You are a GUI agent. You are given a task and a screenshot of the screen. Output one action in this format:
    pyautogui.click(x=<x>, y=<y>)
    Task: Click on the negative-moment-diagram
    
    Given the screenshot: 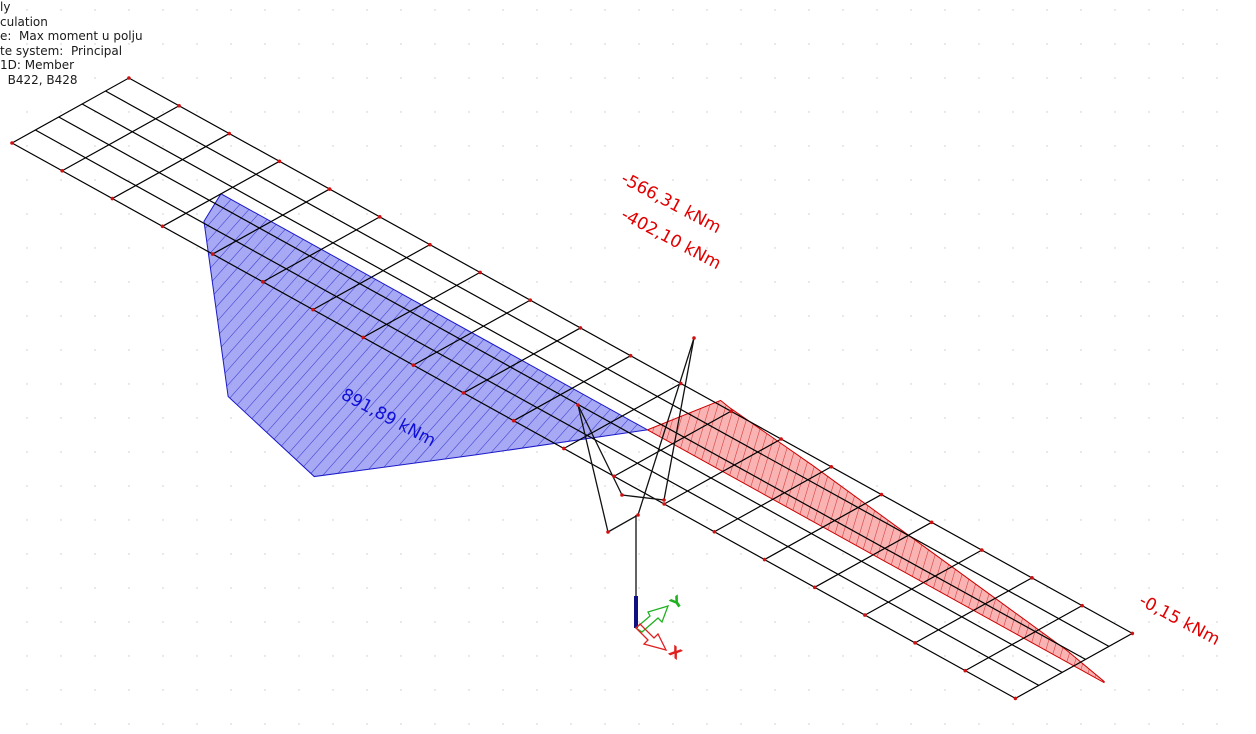 What is the action you would take?
    pyautogui.click(x=875, y=541)
    